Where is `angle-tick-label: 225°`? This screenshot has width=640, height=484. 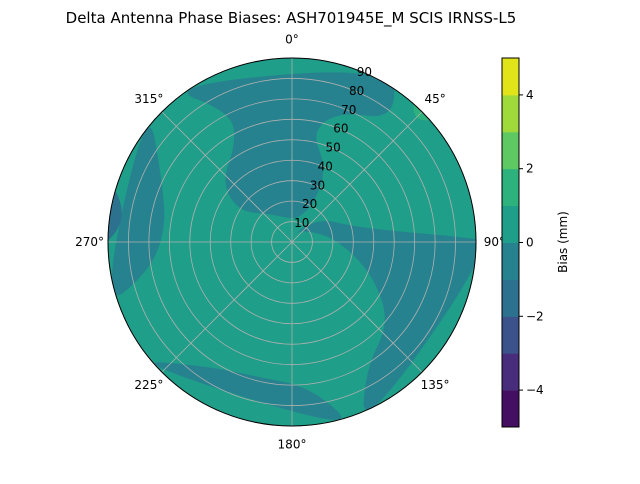
angle-tick-label: 225° is located at coordinates (148, 385).